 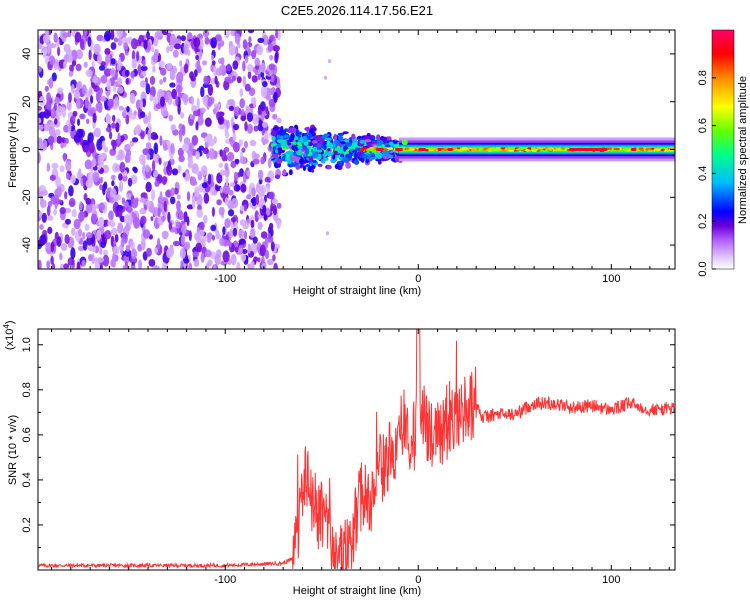 I want to click on y-tick-label: 1.0, so click(x=27, y=344).